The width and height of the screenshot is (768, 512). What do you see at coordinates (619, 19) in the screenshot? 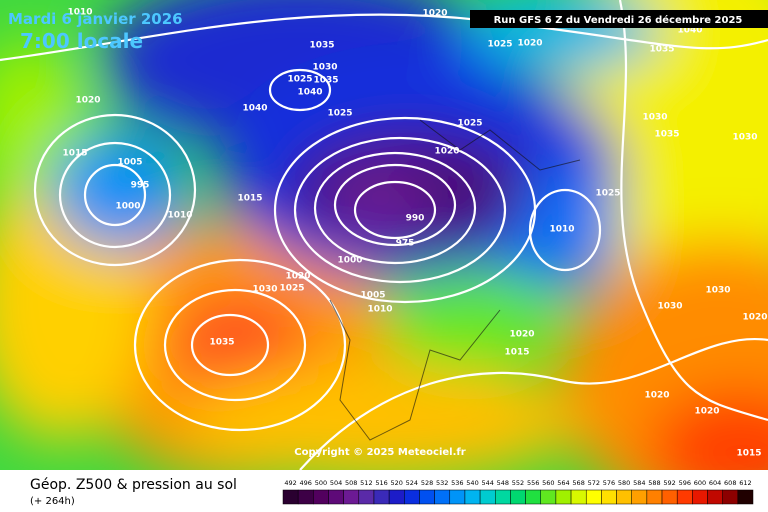
I see `run-box` at bounding box center [619, 19].